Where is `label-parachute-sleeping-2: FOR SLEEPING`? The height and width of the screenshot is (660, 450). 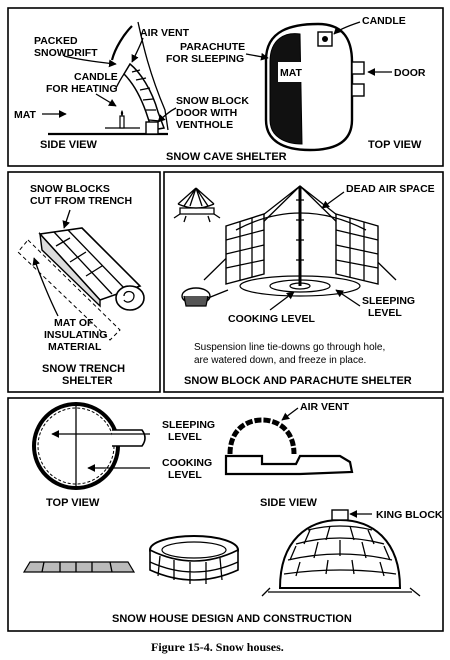
label-parachute-sleeping-2: FOR SLEEPING is located at coordinates (205, 59).